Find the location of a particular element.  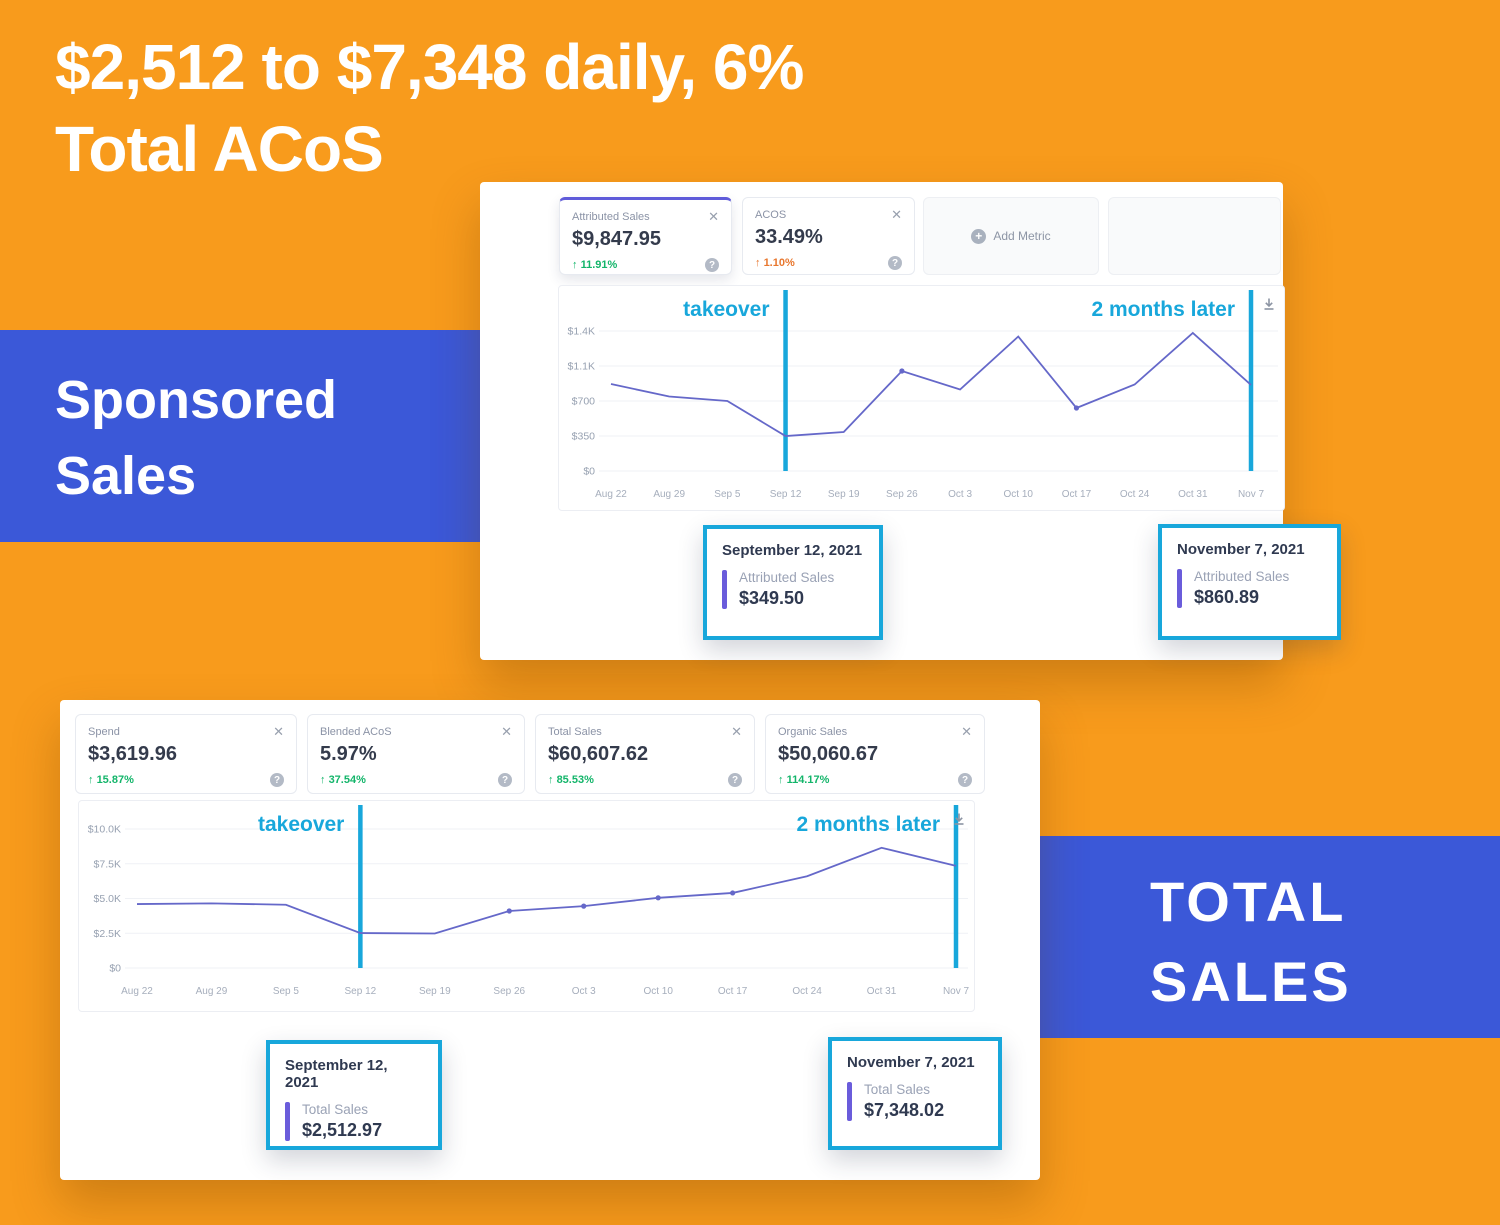

metric-label: Blended ACoS is located at coordinates (356, 731).